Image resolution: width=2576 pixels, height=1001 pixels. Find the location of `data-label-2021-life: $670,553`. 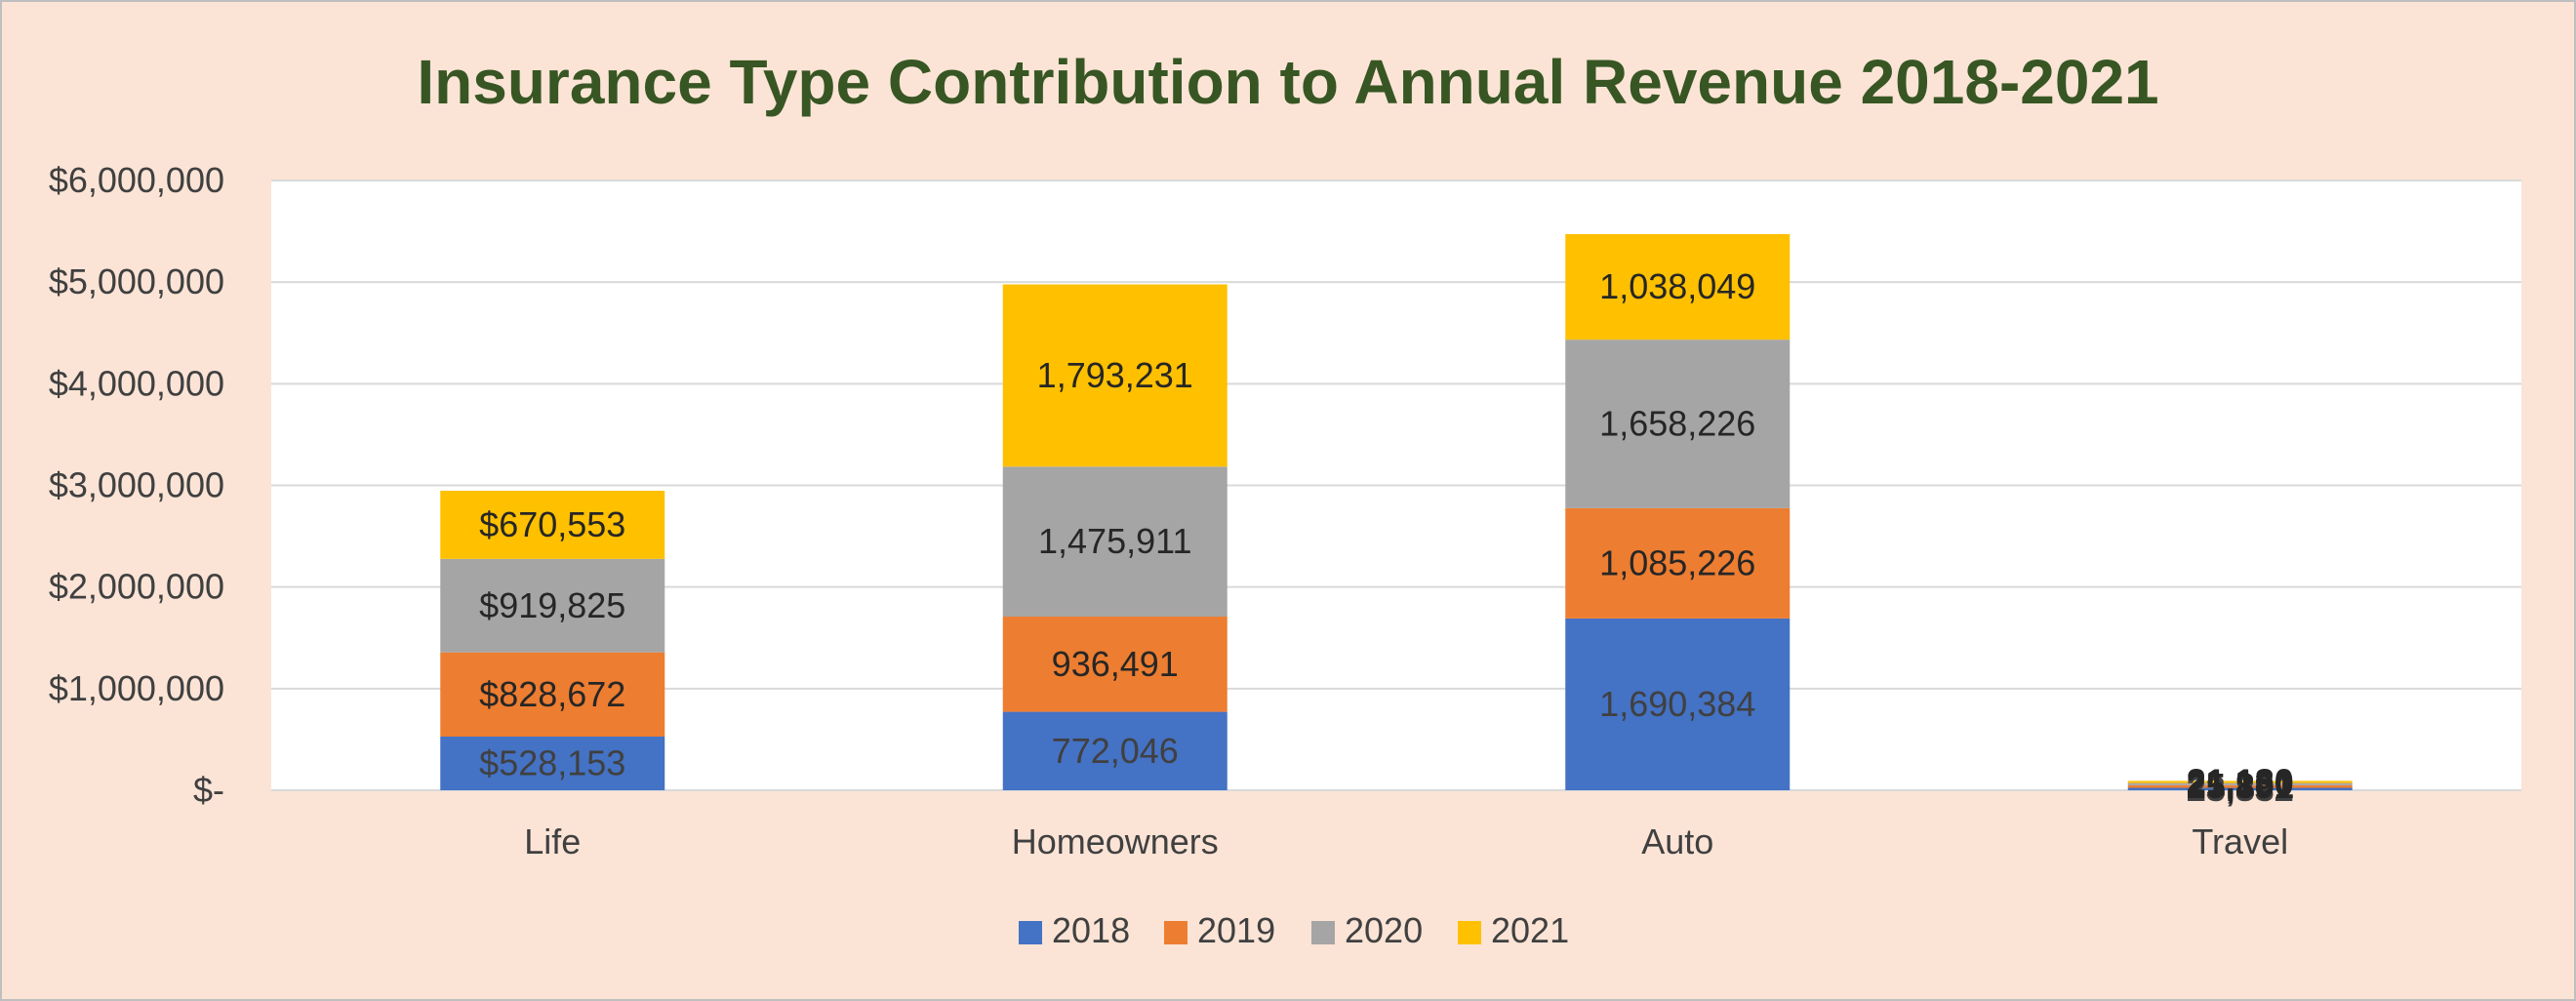

data-label-2021-life: $670,553 is located at coordinates (552, 524).